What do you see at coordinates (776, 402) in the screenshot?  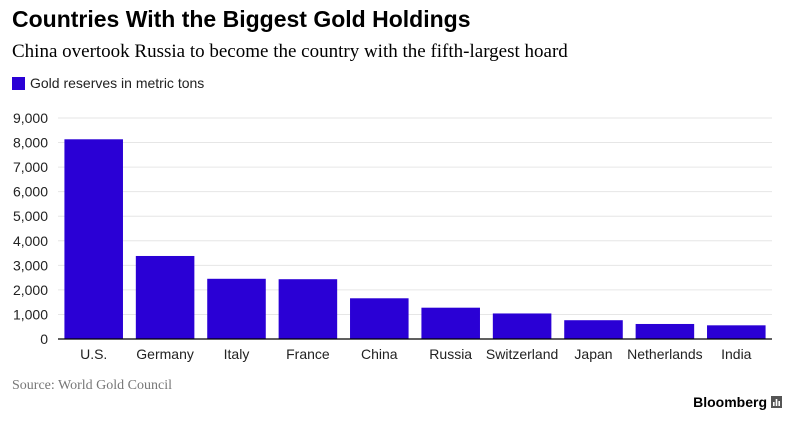 I see `bar-chart-icon` at bounding box center [776, 402].